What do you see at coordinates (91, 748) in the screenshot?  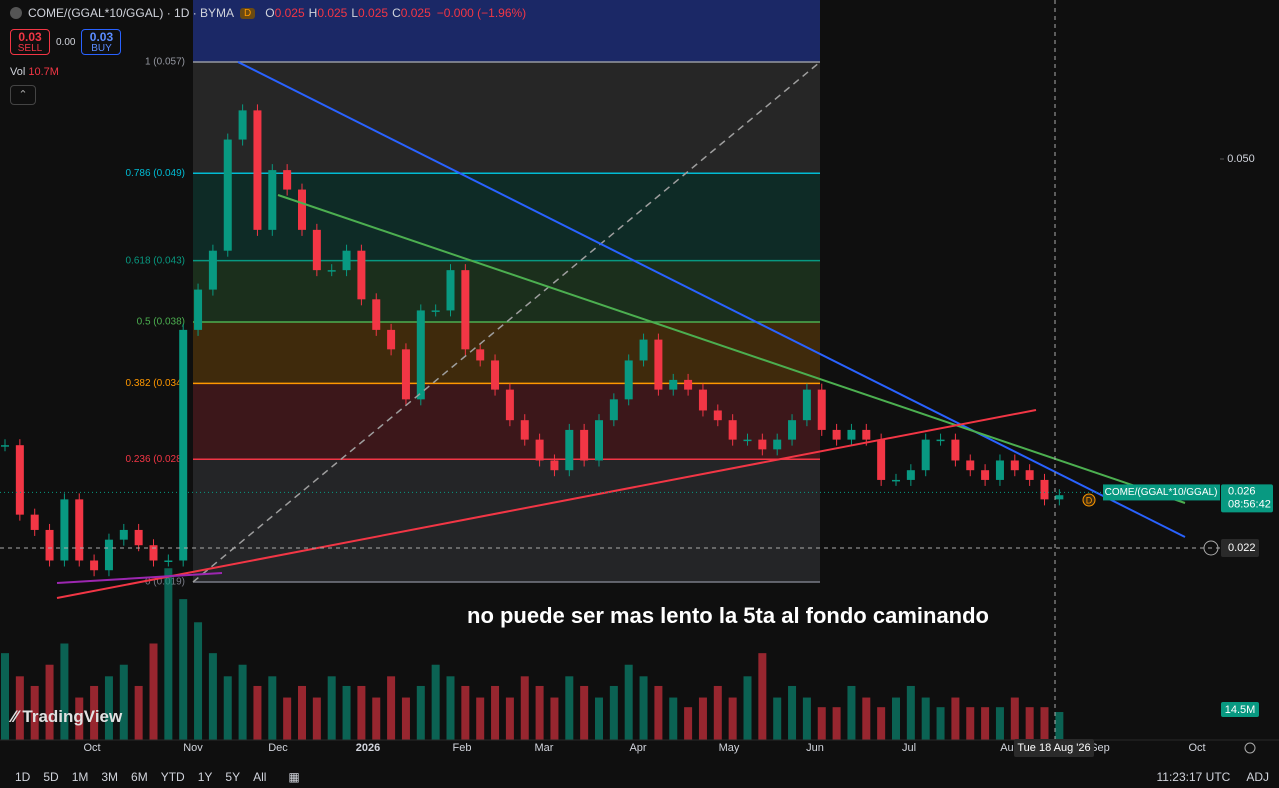 I see `time-label: Oct` at bounding box center [91, 748].